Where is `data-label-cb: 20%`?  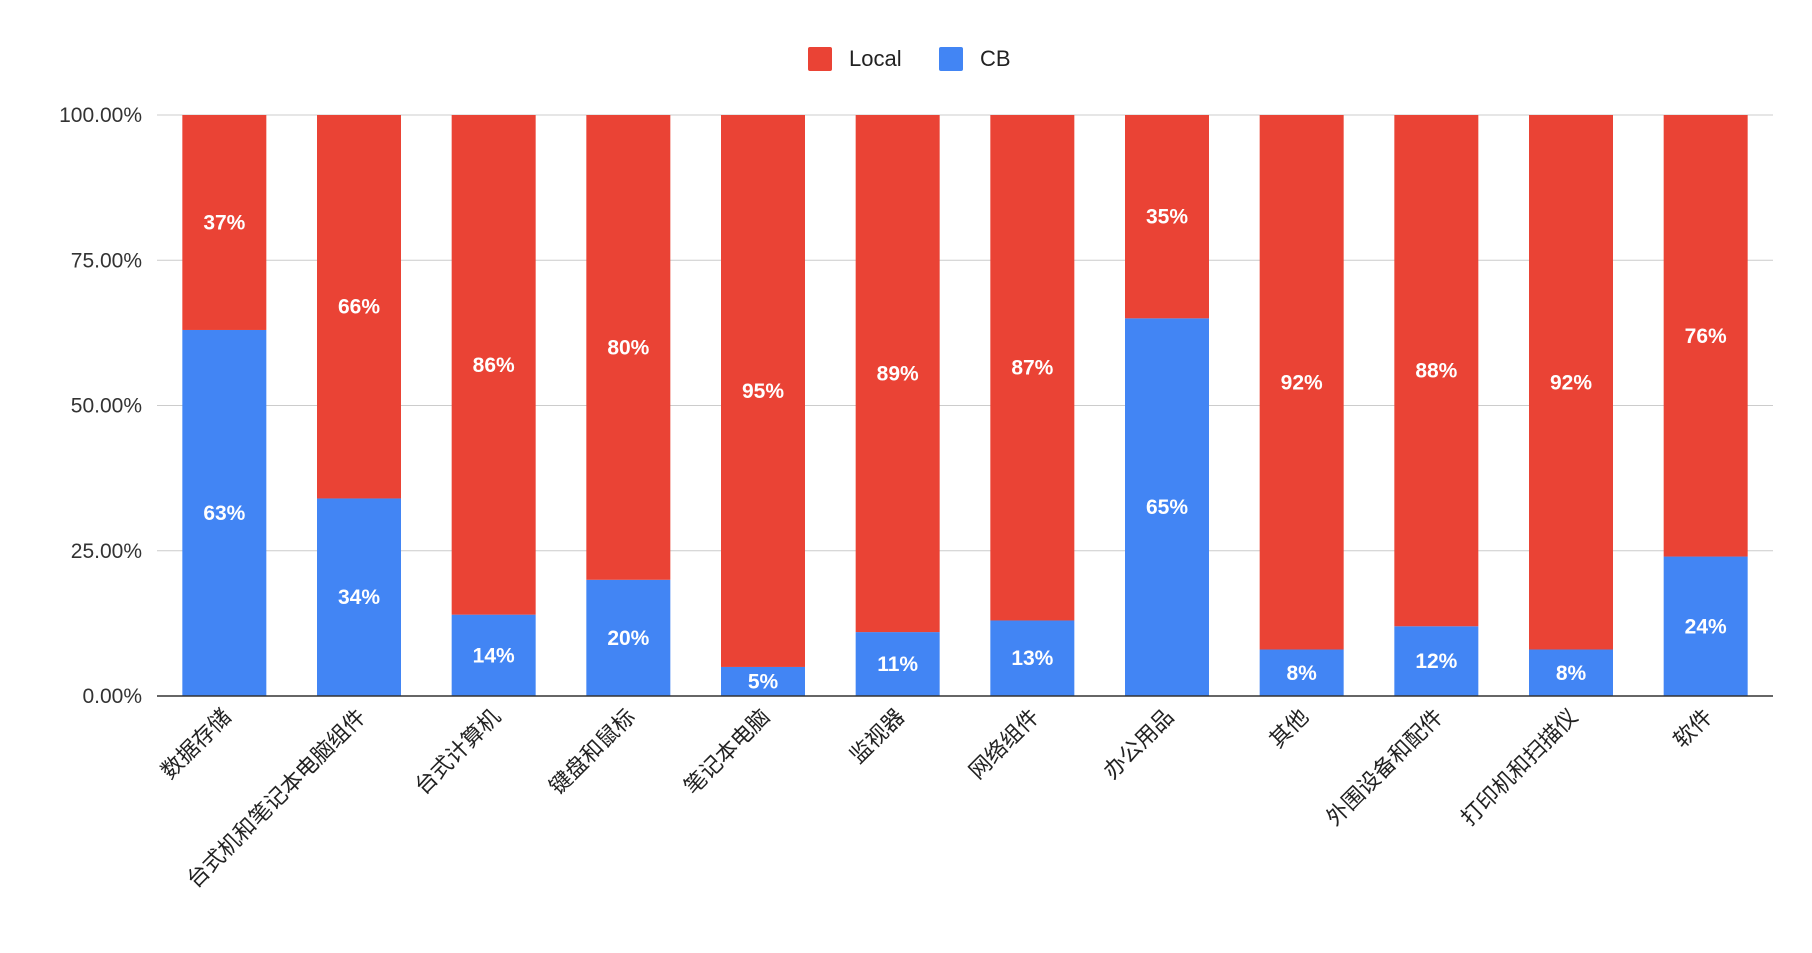 data-label-cb: 20% is located at coordinates (628, 638).